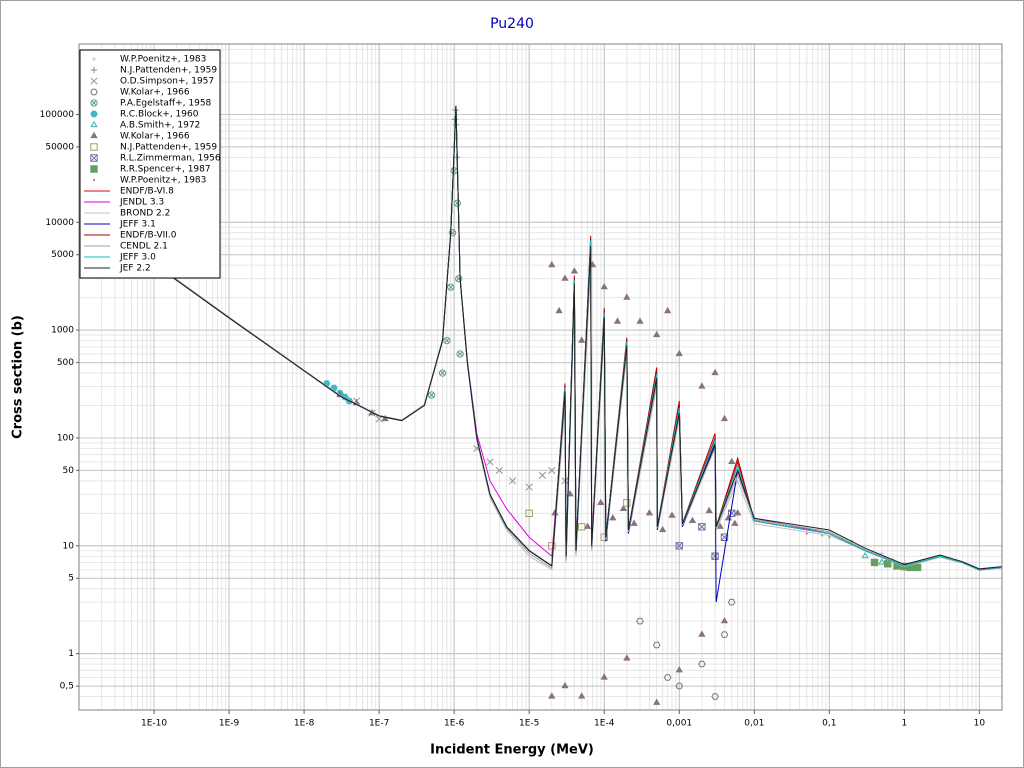 This screenshot has height=768, width=1024. Describe the element at coordinates (168, 148) in the screenshot. I see `legend-label: N.J.Pattenden+, 1959` at that location.